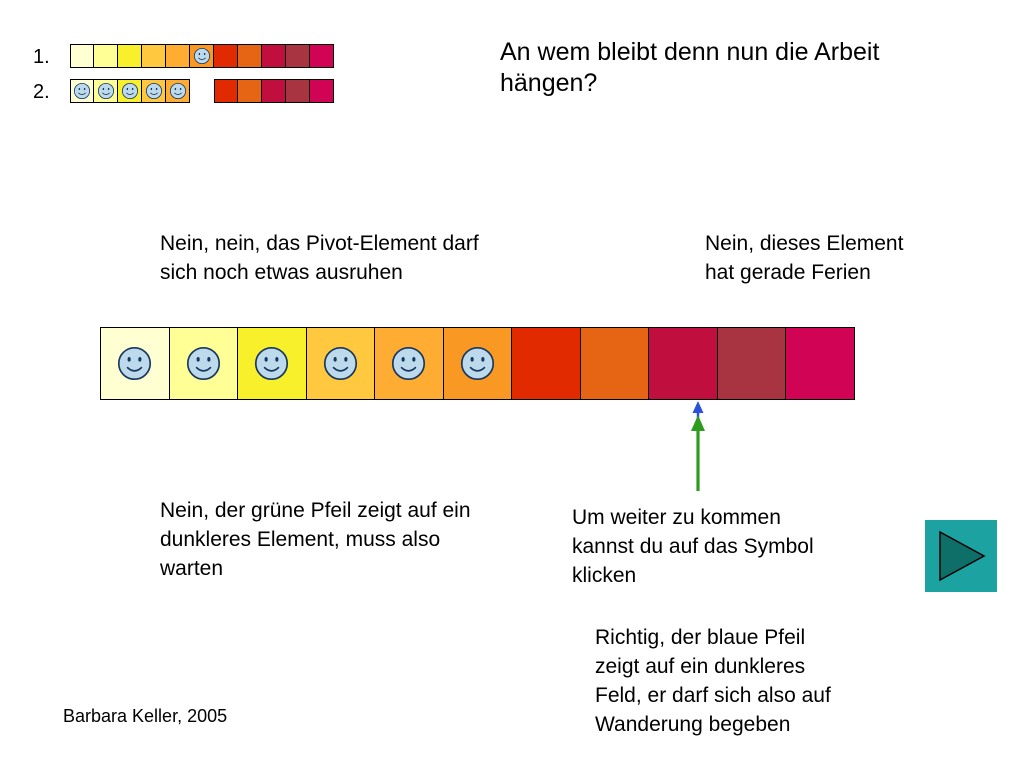  Describe the element at coordinates (41, 57) in the screenshot. I see `step-label-1: 1.` at that location.